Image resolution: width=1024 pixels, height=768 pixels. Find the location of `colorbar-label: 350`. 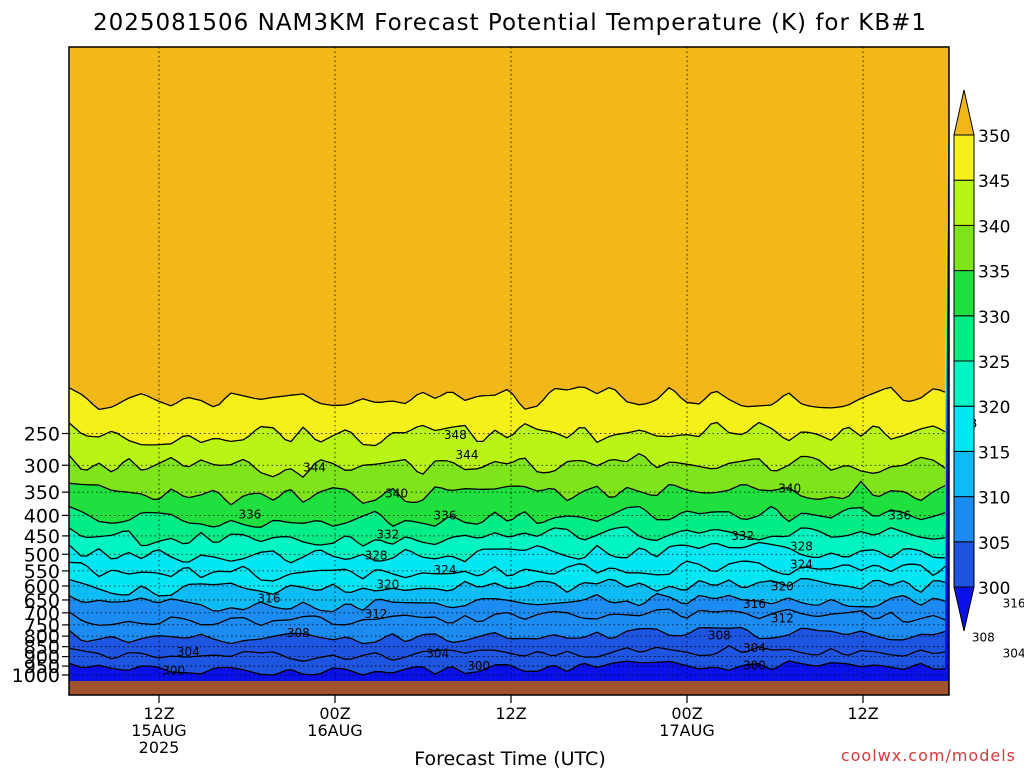

colorbar-label: 350 is located at coordinates (994, 137).